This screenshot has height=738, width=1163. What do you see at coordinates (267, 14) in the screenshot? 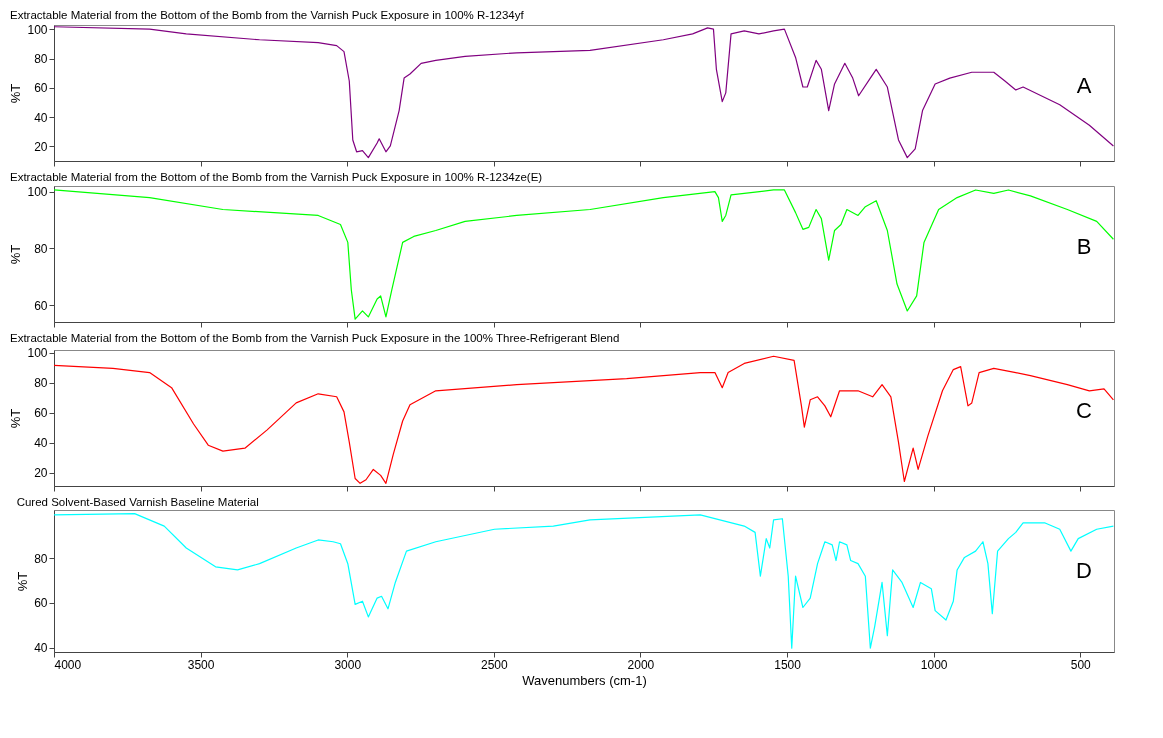
I see `chart-title: Extractable Material from the Bottom of the Bomb from the Varnish Puck Exposure in 100% R-1234yf` at bounding box center [267, 14].